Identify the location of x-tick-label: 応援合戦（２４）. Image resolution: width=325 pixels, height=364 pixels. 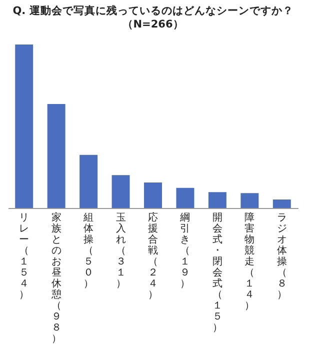
(153, 256).